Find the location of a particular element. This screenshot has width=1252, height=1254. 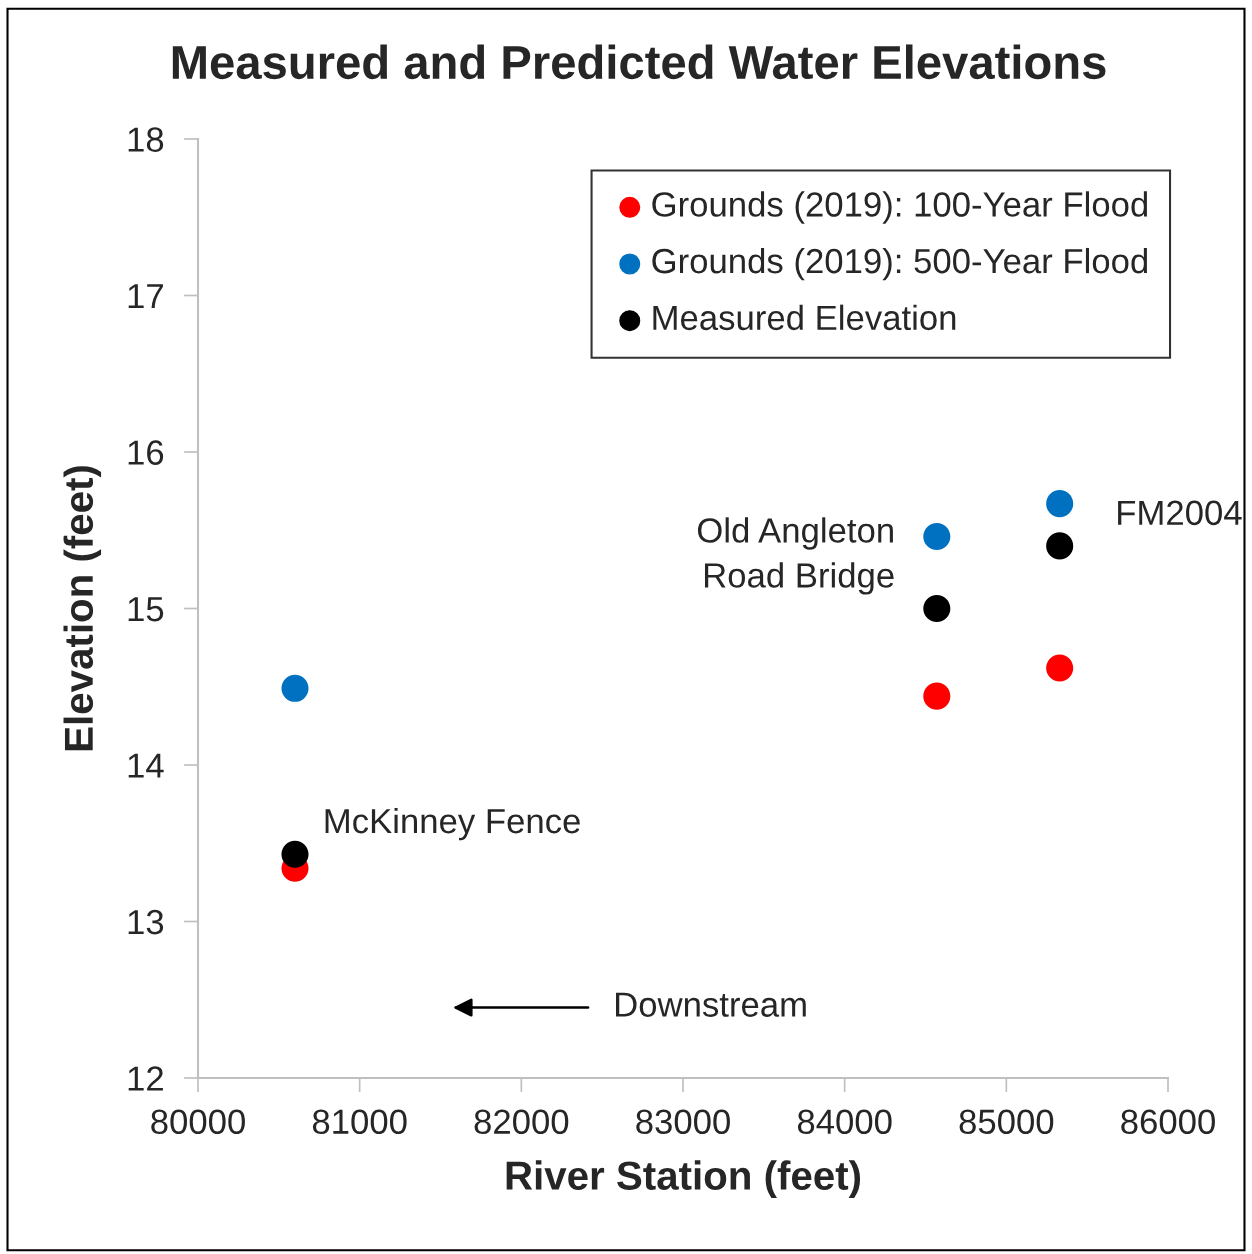

y-tick-label: 16 is located at coordinates (146, 452).